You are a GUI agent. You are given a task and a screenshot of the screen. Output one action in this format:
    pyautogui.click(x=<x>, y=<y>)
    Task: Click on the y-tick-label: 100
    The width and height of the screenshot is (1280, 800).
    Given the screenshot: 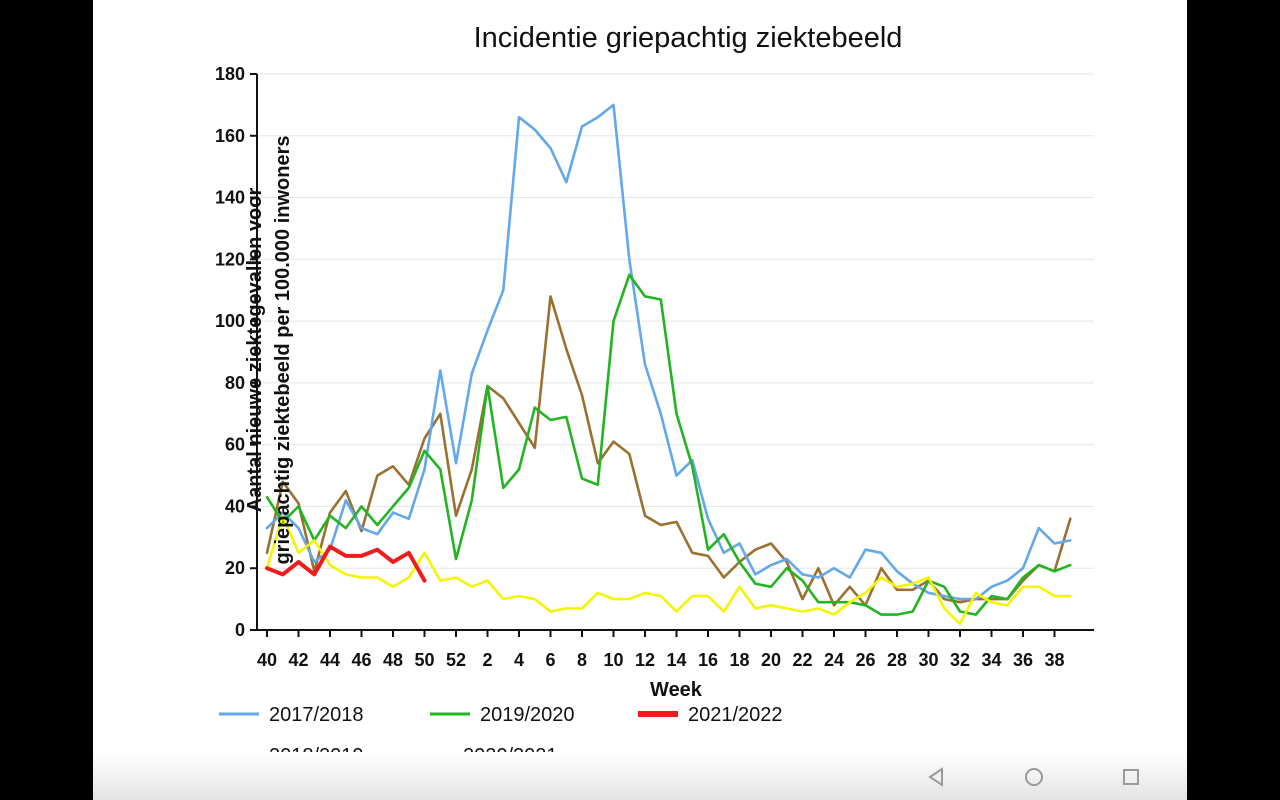 What is the action you would take?
    pyautogui.click(x=230, y=321)
    